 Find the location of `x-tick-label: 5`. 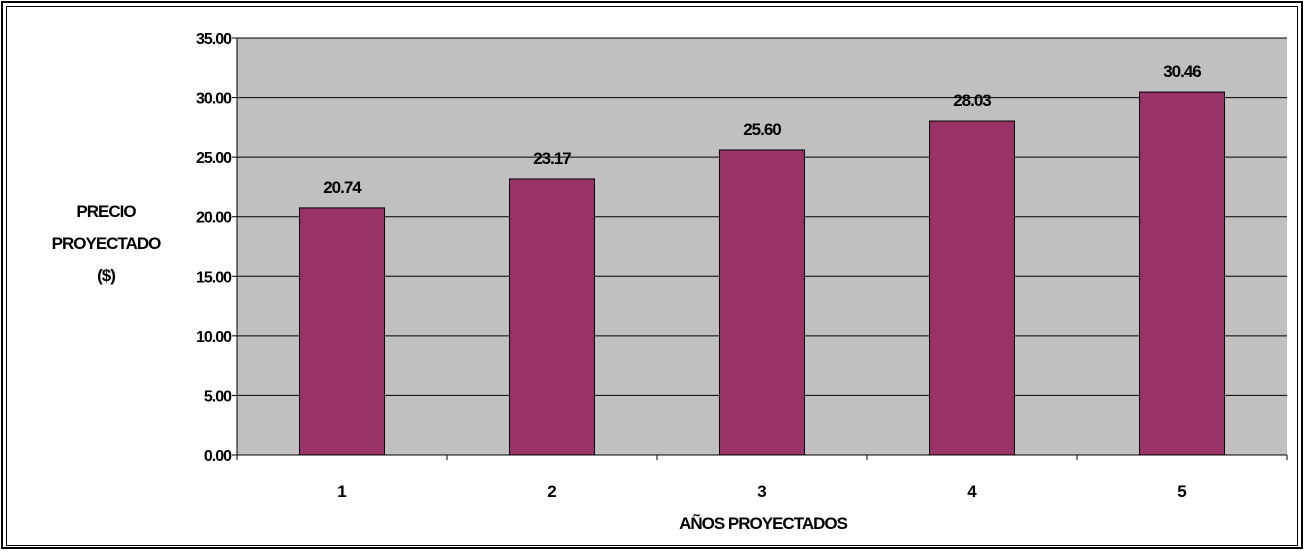

x-tick-label: 5 is located at coordinates (1181, 491).